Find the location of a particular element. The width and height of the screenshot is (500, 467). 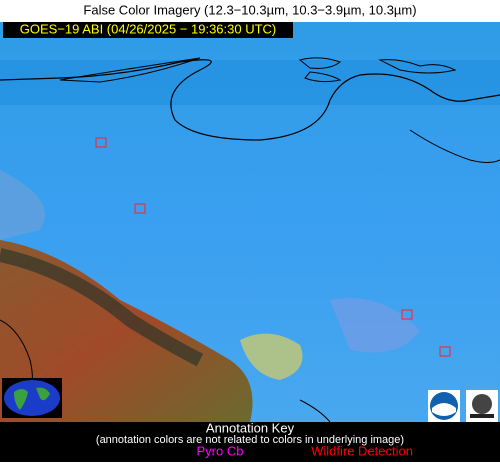

subtitle-box is located at coordinates (148, 30).